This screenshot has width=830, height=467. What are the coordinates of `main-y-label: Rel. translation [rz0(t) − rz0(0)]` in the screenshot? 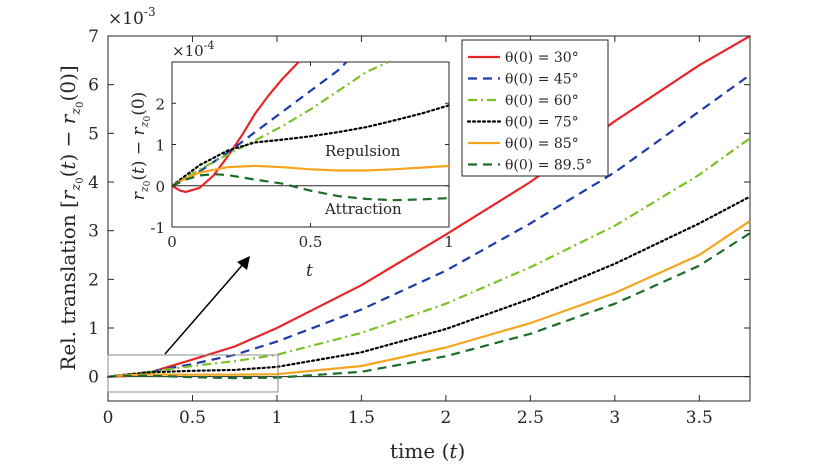 It's located at (71, 217).